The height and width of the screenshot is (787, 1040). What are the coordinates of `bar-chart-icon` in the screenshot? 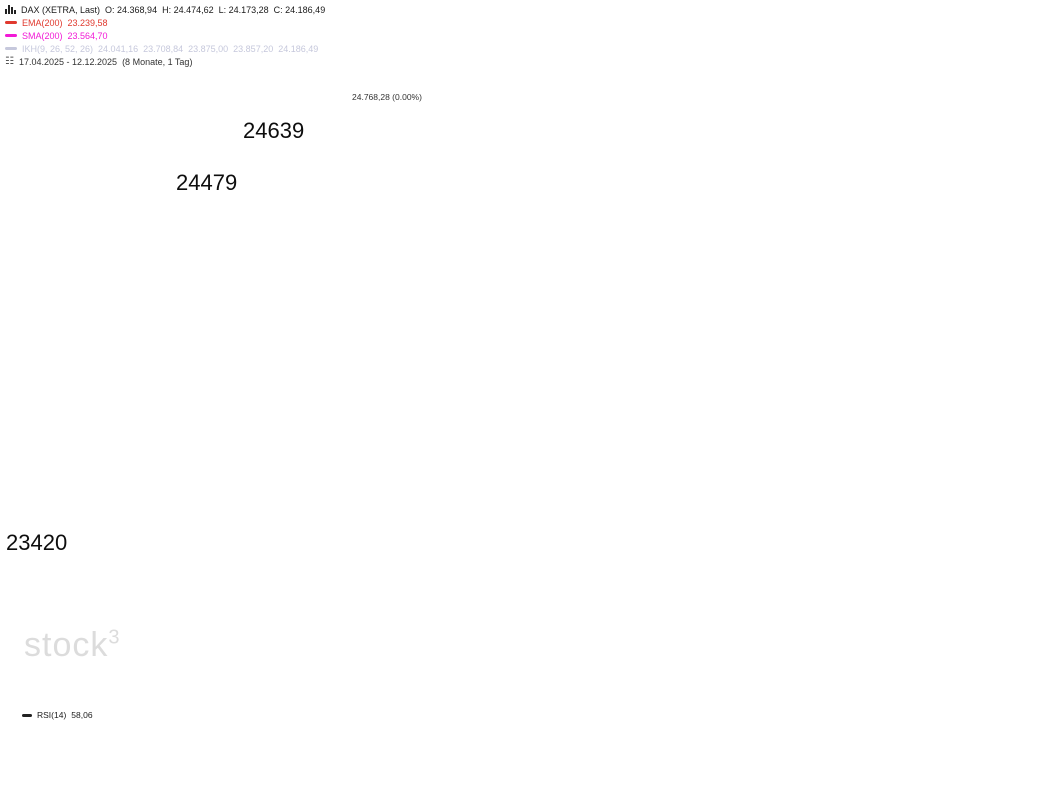 It's located at (10, 9).